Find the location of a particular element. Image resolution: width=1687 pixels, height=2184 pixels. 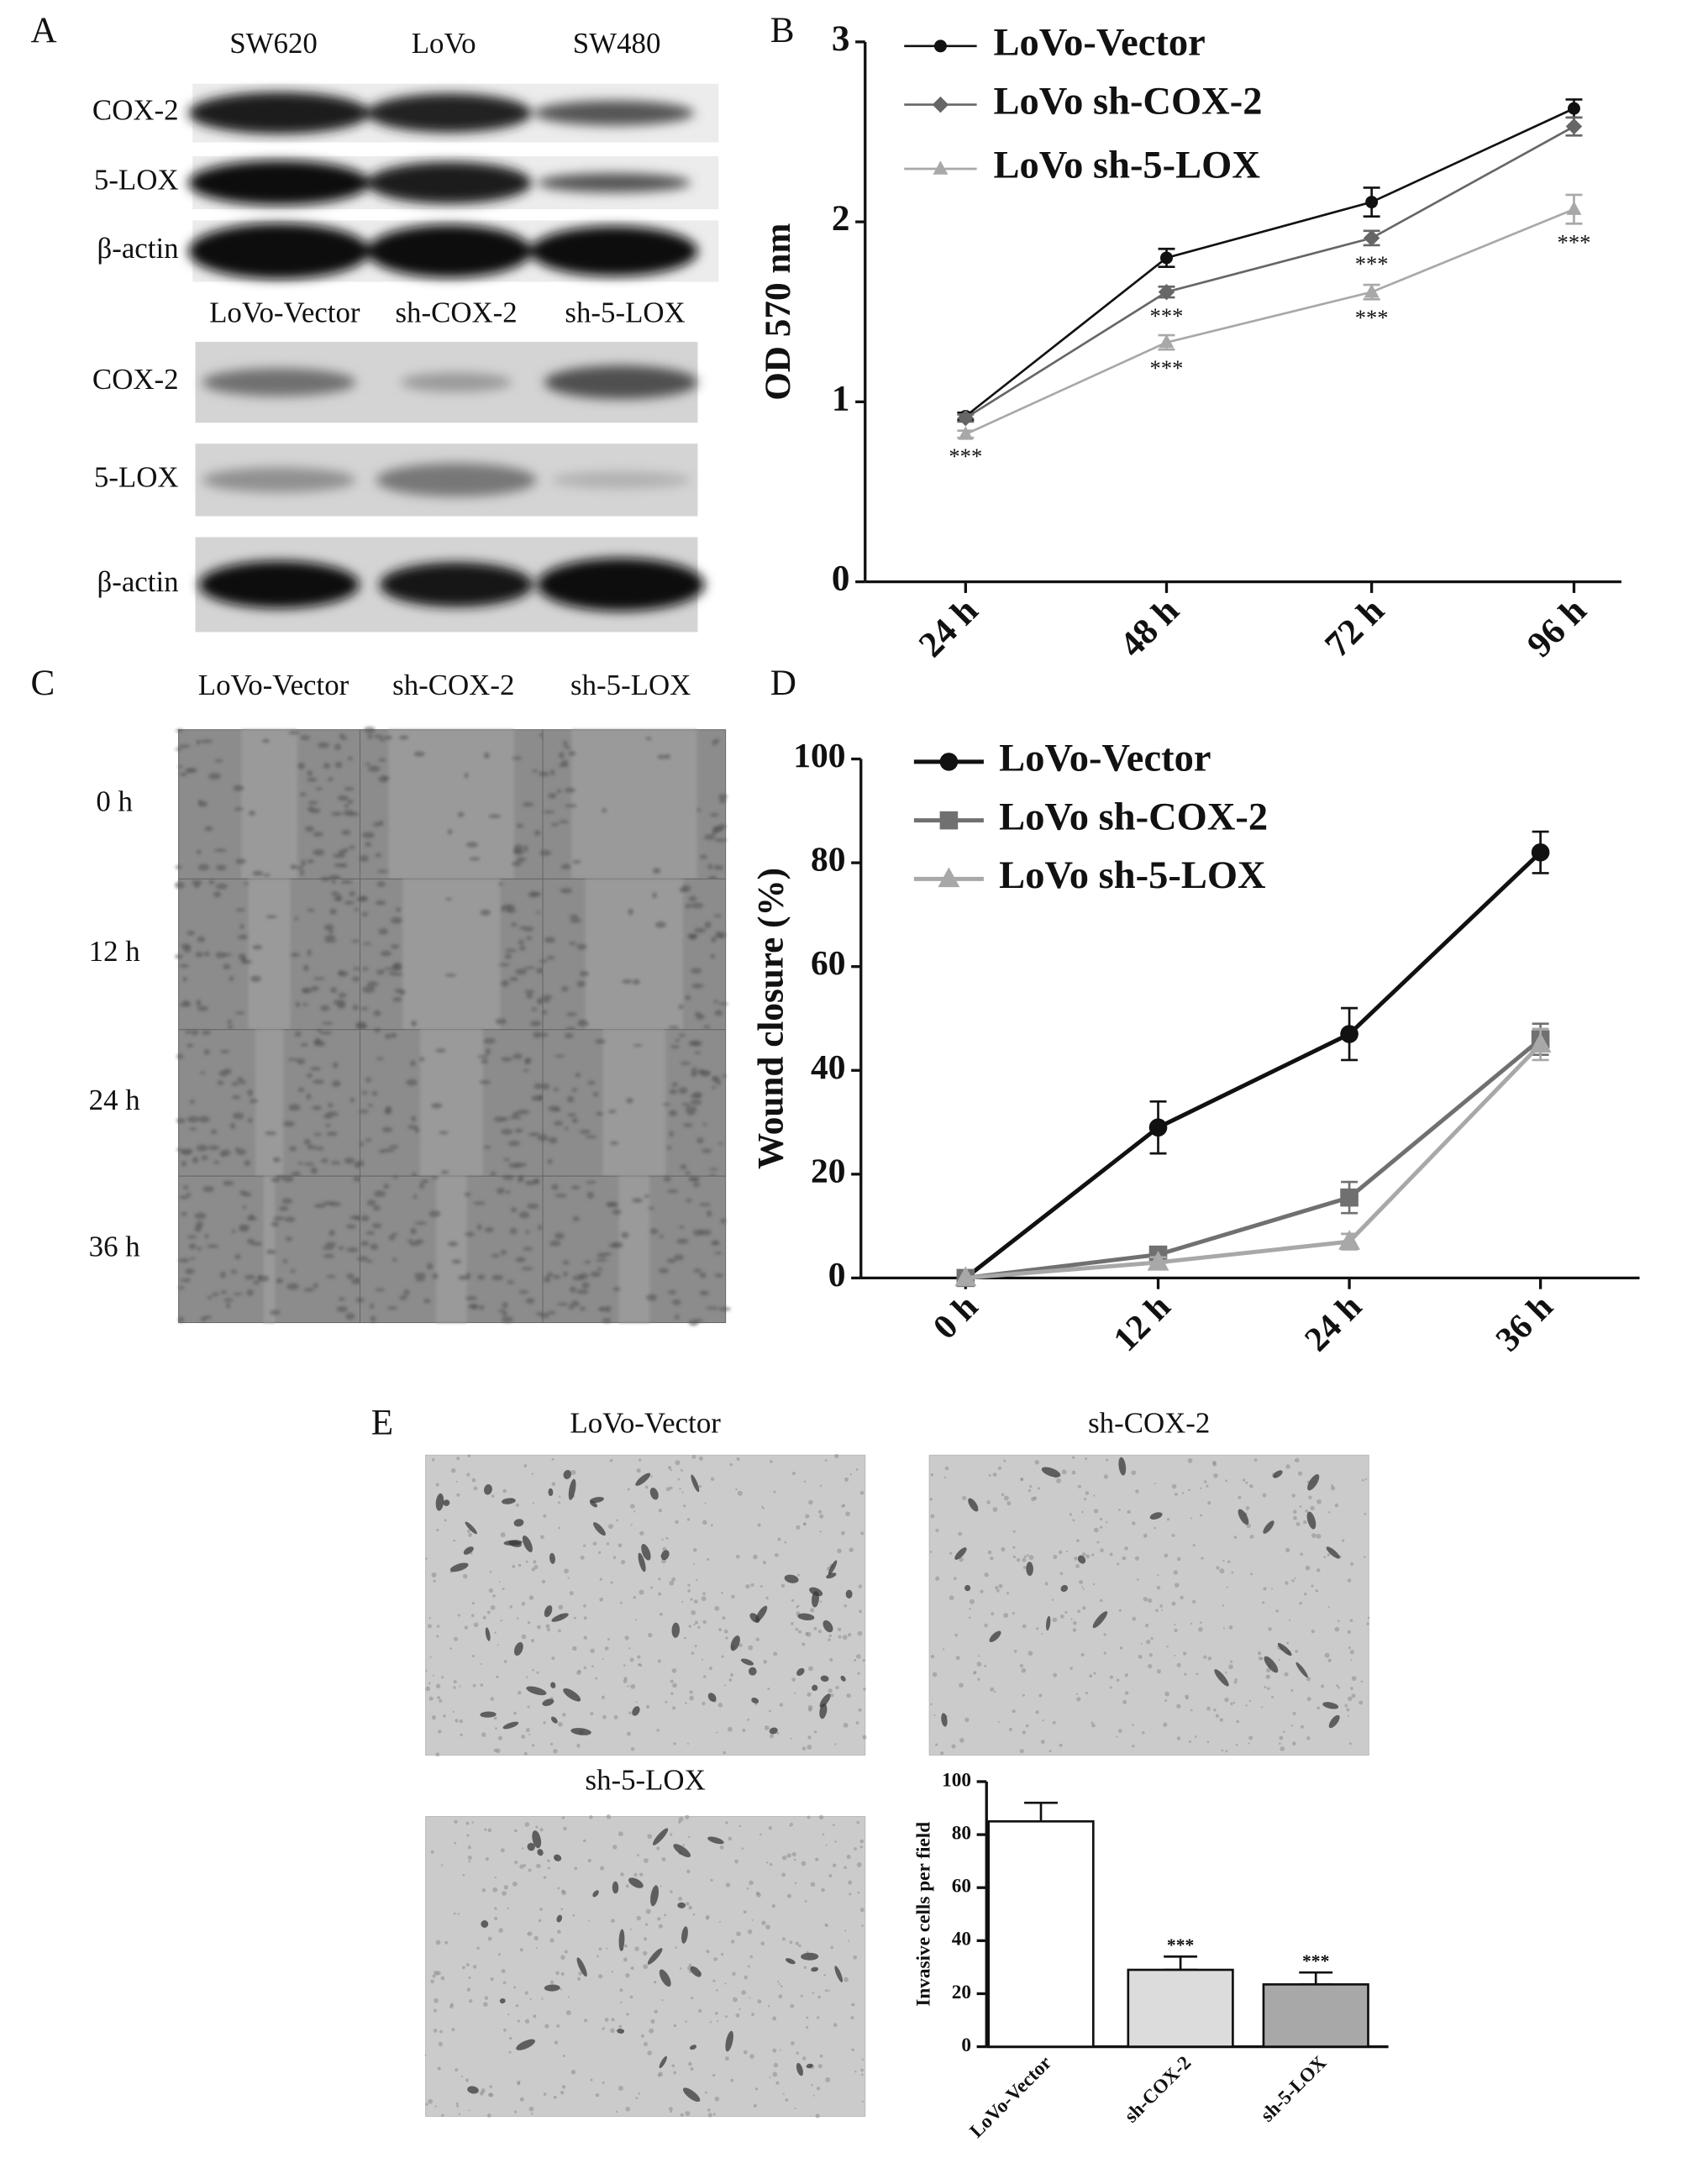

blot-band is located at coordinates (449, 251).